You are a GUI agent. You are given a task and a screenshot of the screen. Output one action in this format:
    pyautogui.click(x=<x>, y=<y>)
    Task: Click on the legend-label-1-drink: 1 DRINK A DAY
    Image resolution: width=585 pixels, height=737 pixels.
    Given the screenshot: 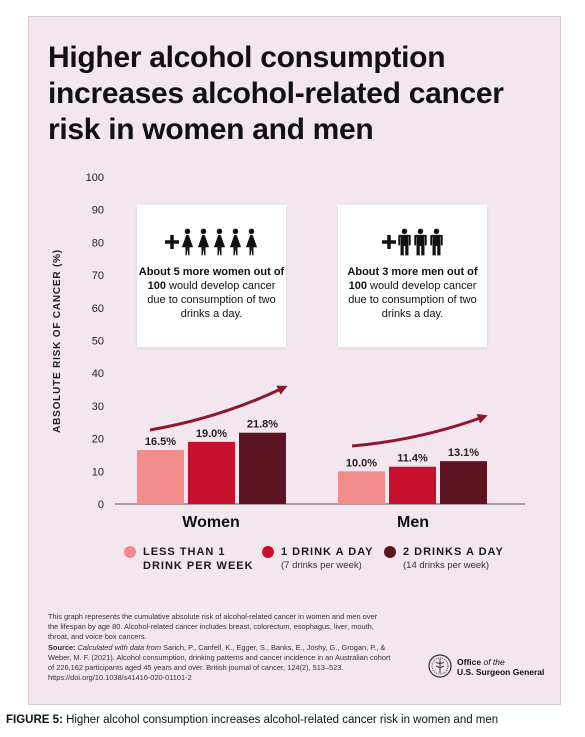 What is the action you would take?
    pyautogui.click(x=327, y=552)
    